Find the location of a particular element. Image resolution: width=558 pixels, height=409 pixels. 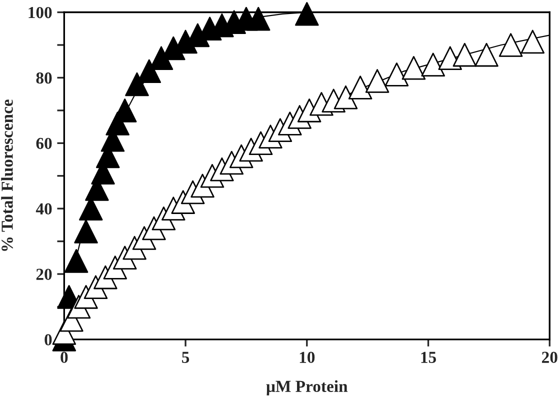

y-tick-label: 60 is located at coordinates (44, 144).